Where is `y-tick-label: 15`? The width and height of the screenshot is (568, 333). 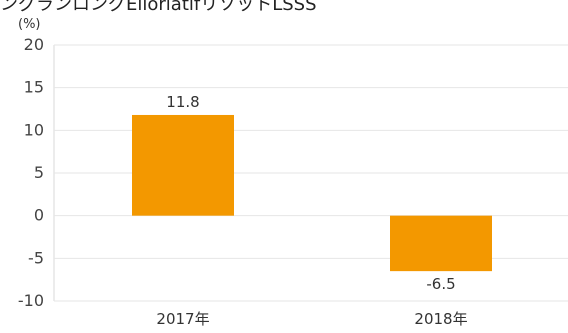
y-tick-label: 15 is located at coordinates (34, 87).